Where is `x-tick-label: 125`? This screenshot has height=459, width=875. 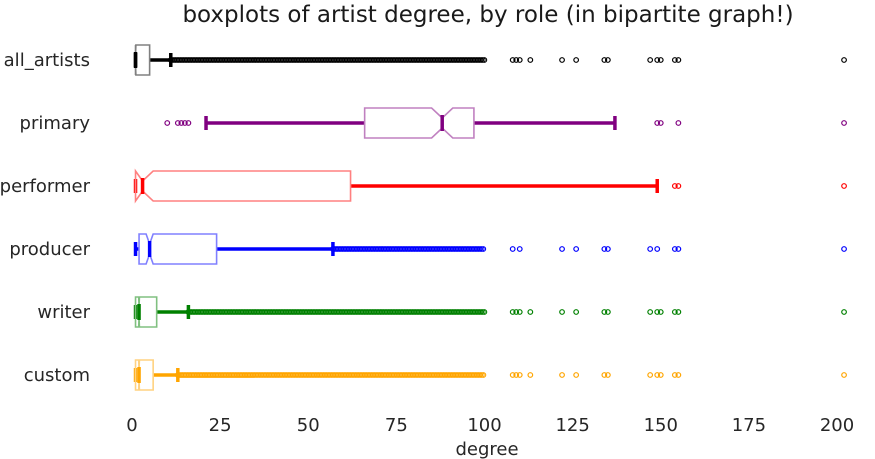 x-tick-label: 125 is located at coordinates (572, 425).